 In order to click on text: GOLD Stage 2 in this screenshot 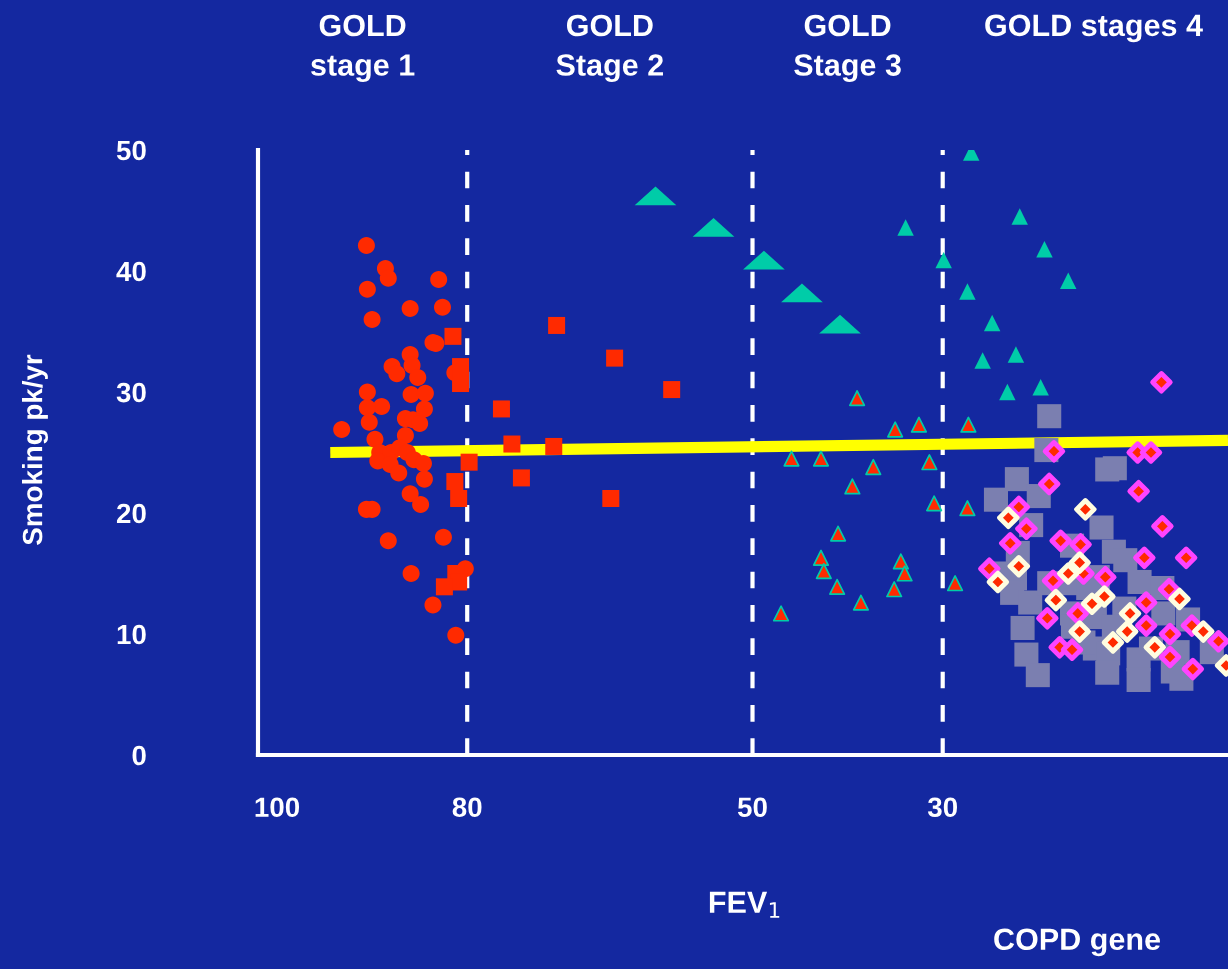, I will do `click(609, 48)`.